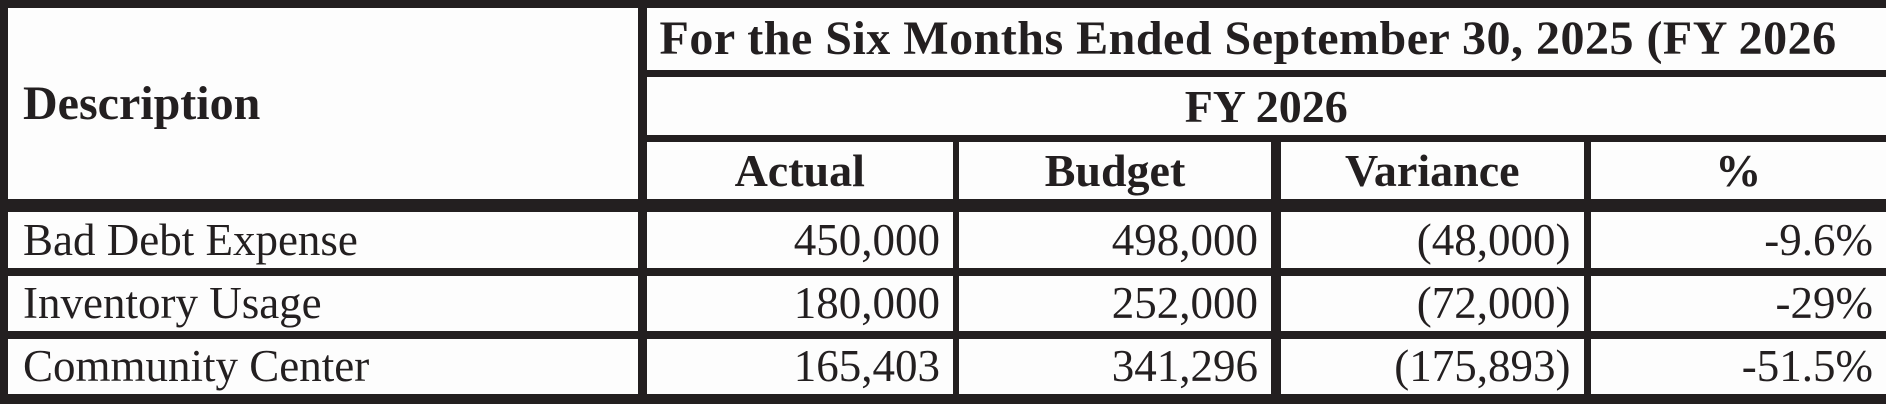 Image resolution: width=1886 pixels, height=404 pixels. I want to click on fiscal-year-header: FY 2026, so click(1264, 108).